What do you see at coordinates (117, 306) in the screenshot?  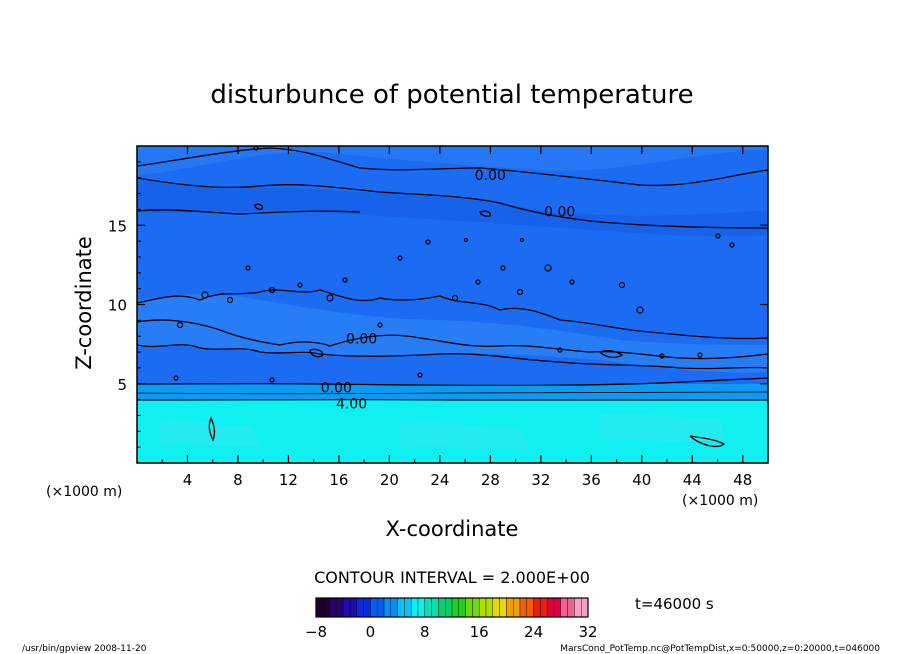 I see `y-tick-label: 10` at bounding box center [117, 306].